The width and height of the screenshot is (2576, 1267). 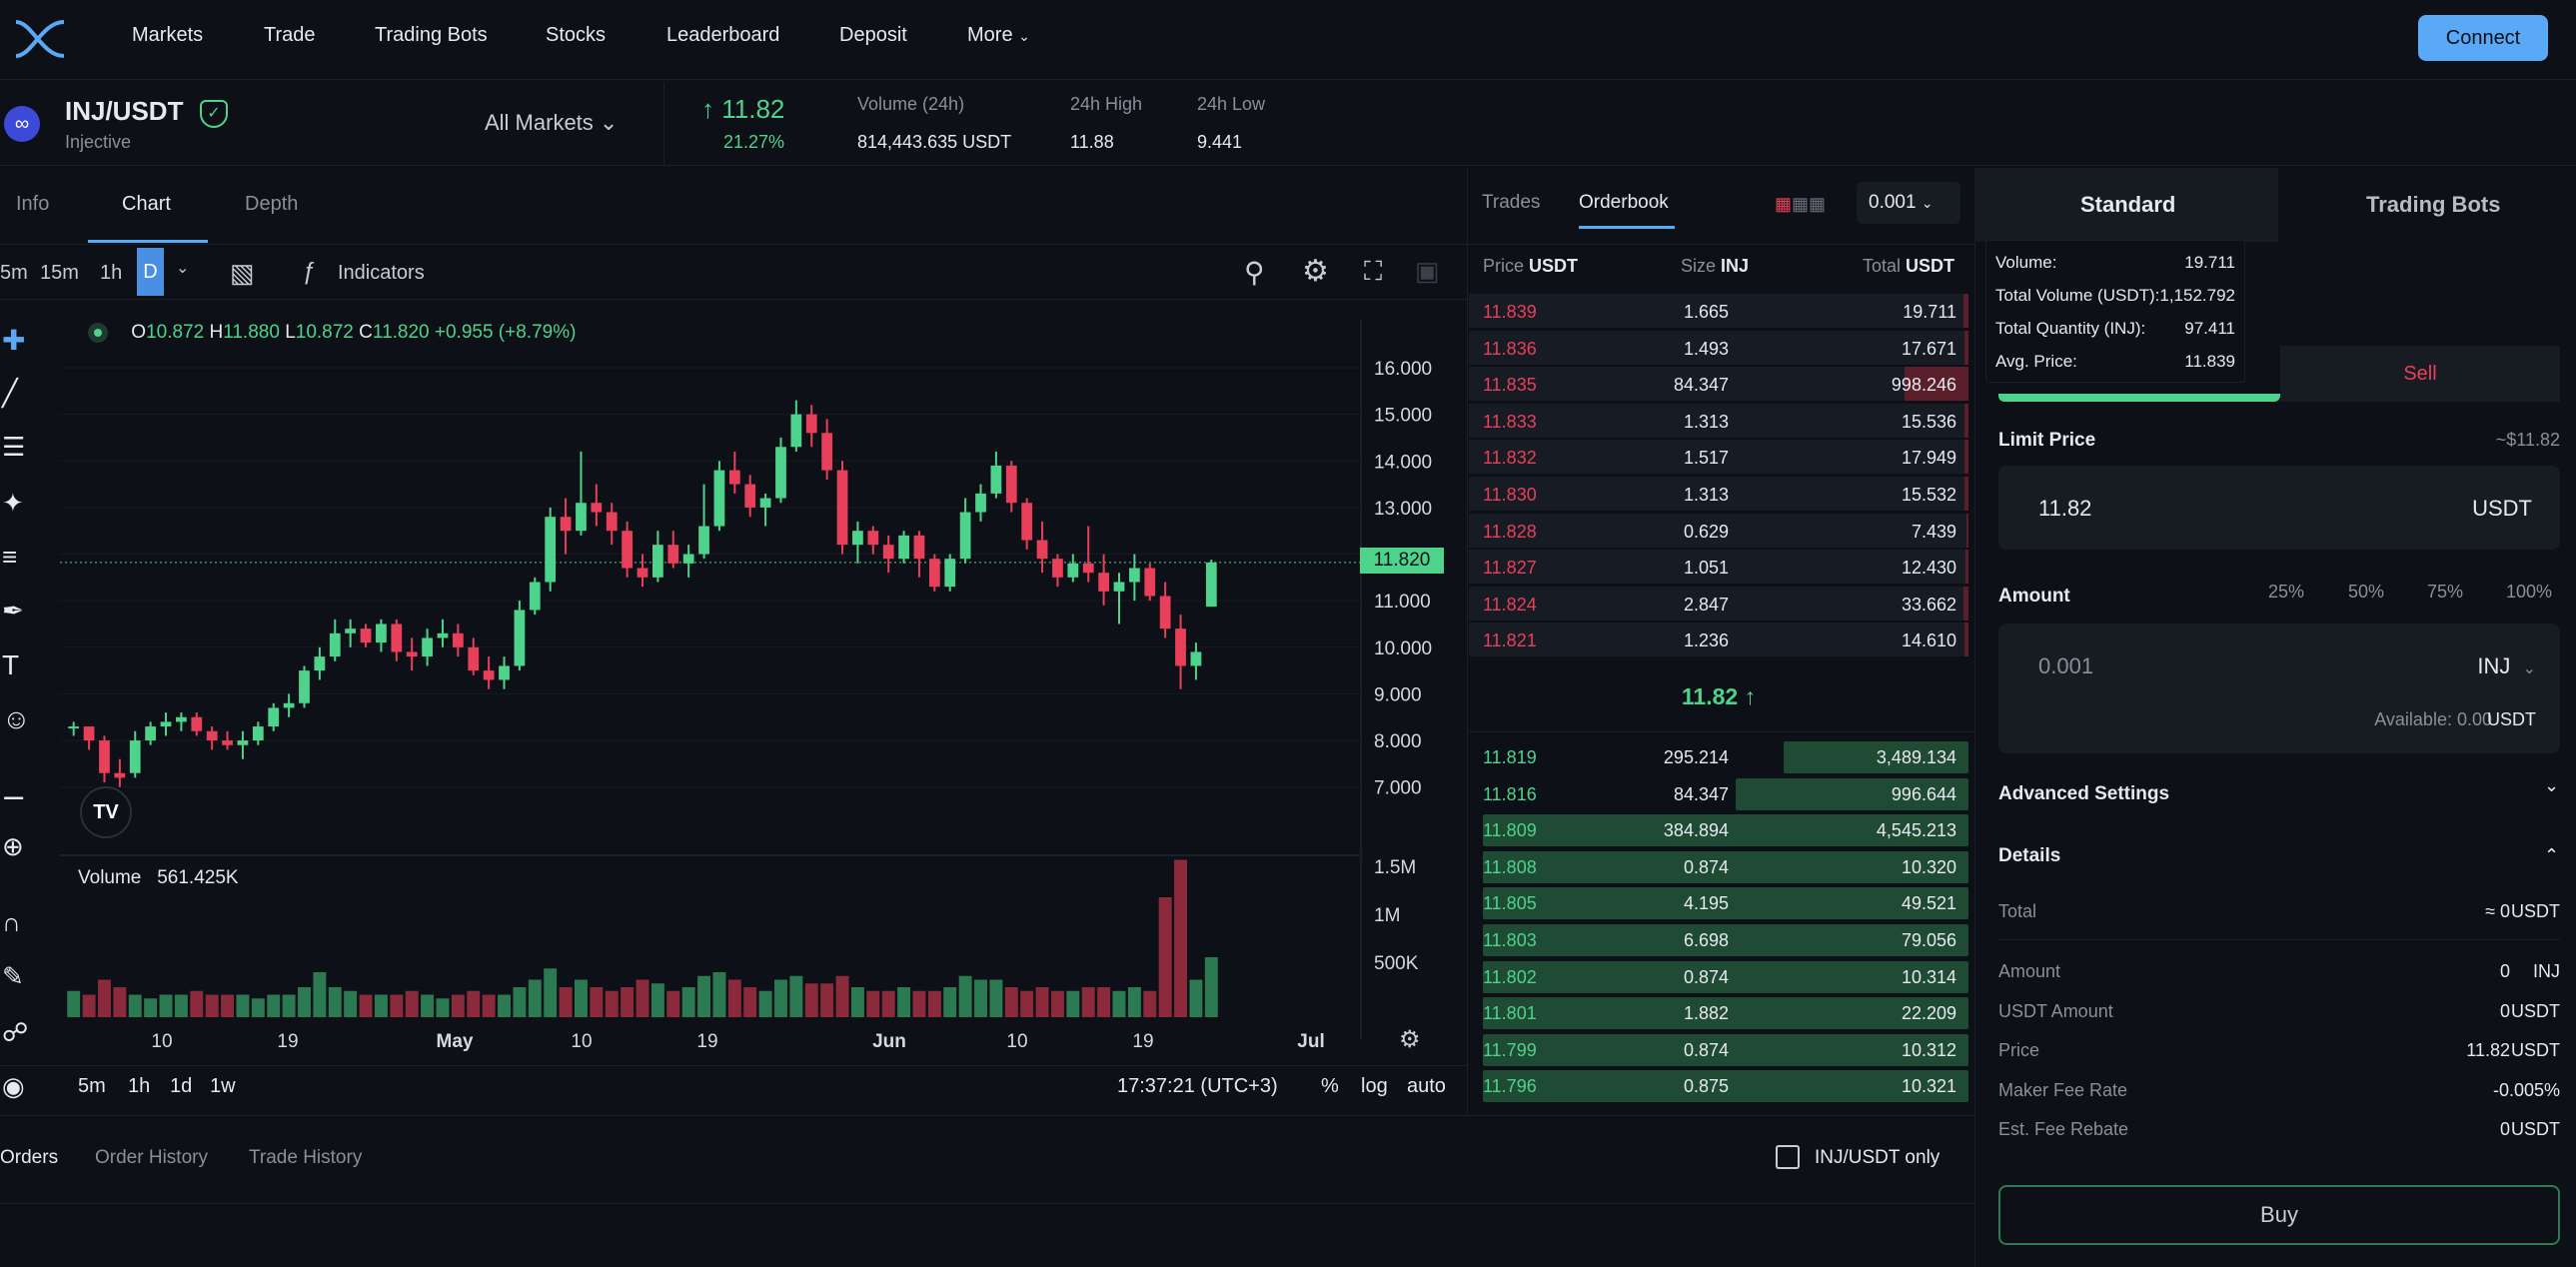 What do you see at coordinates (13, 503) in the screenshot?
I see `pattern-icon: ✦` at bounding box center [13, 503].